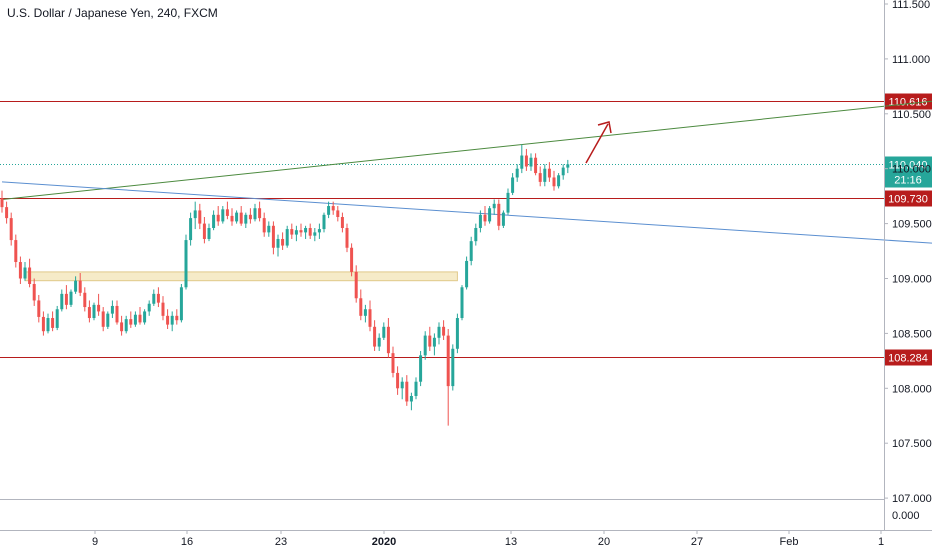 The image size is (932, 550). What do you see at coordinates (384, 542) in the screenshot?
I see `time-tick-label: 2020` at bounding box center [384, 542].